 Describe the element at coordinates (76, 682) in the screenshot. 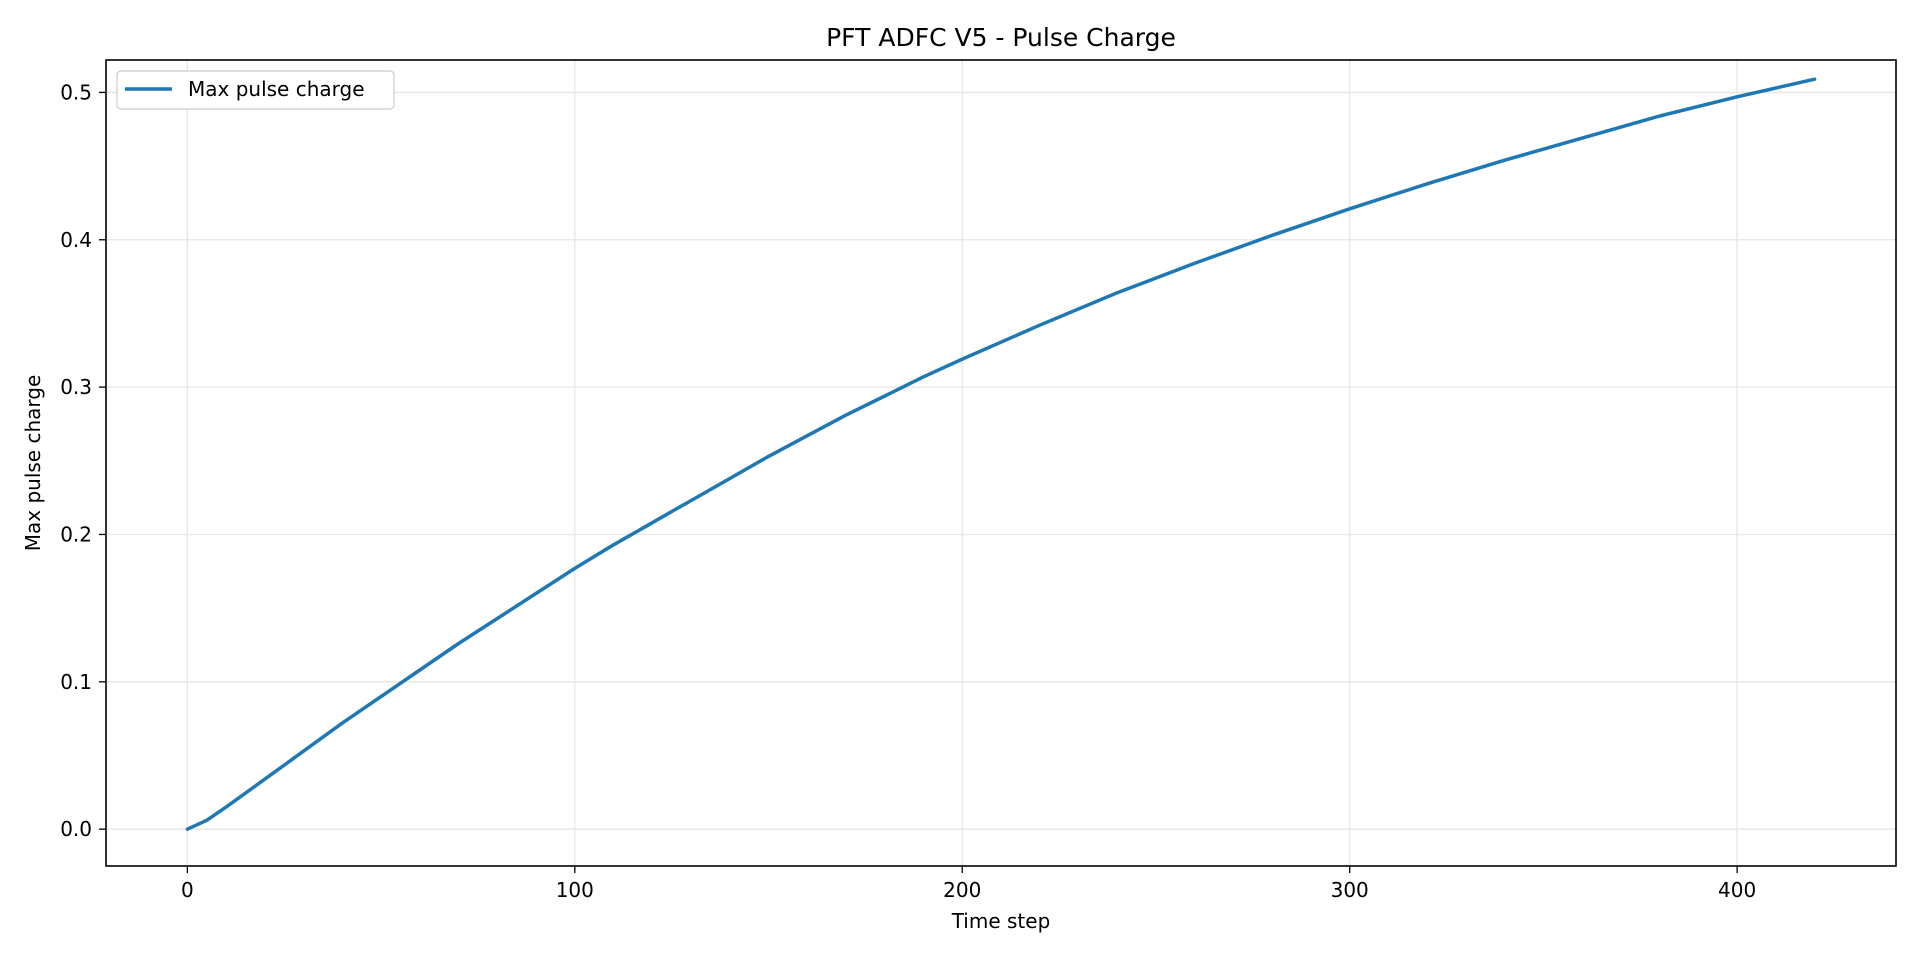

I see `y-tick-label: 0.1` at that location.